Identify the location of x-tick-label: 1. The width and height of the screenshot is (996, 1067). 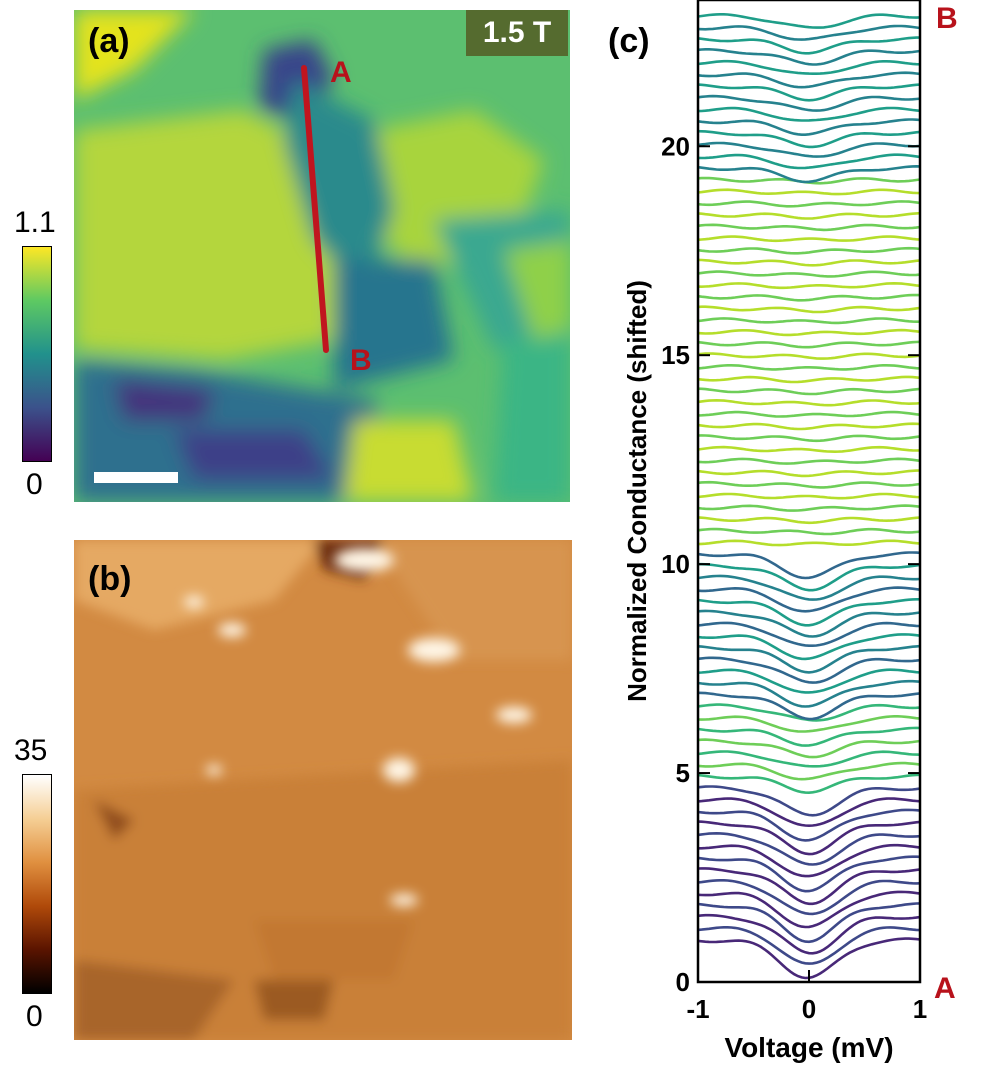
(920, 1009).